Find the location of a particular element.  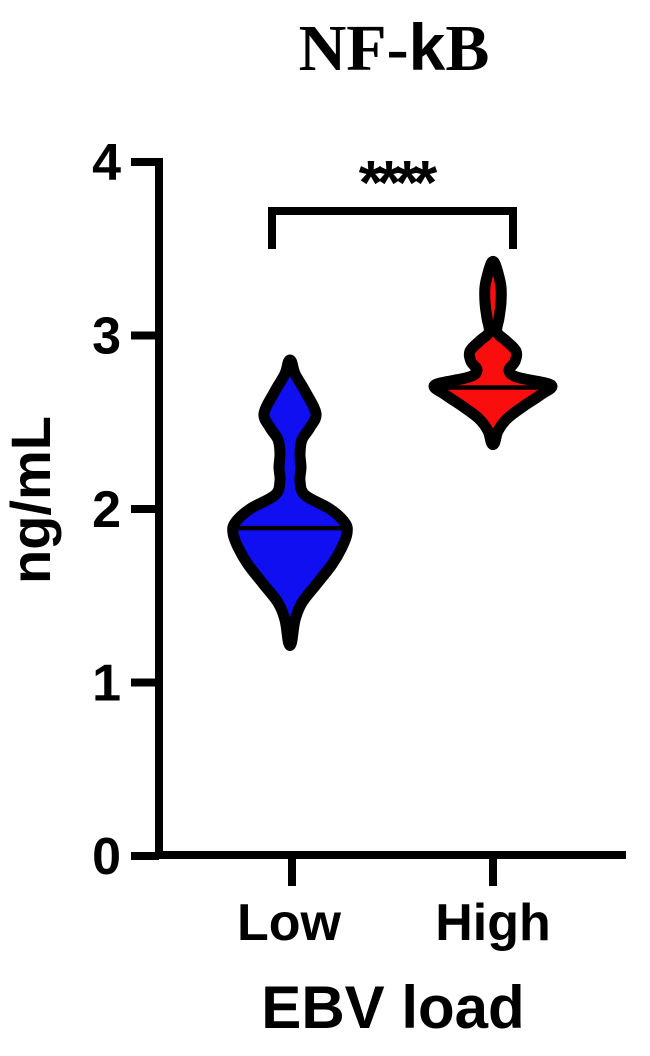

x-axis: Low High EBV load is located at coordinates (390, 946).